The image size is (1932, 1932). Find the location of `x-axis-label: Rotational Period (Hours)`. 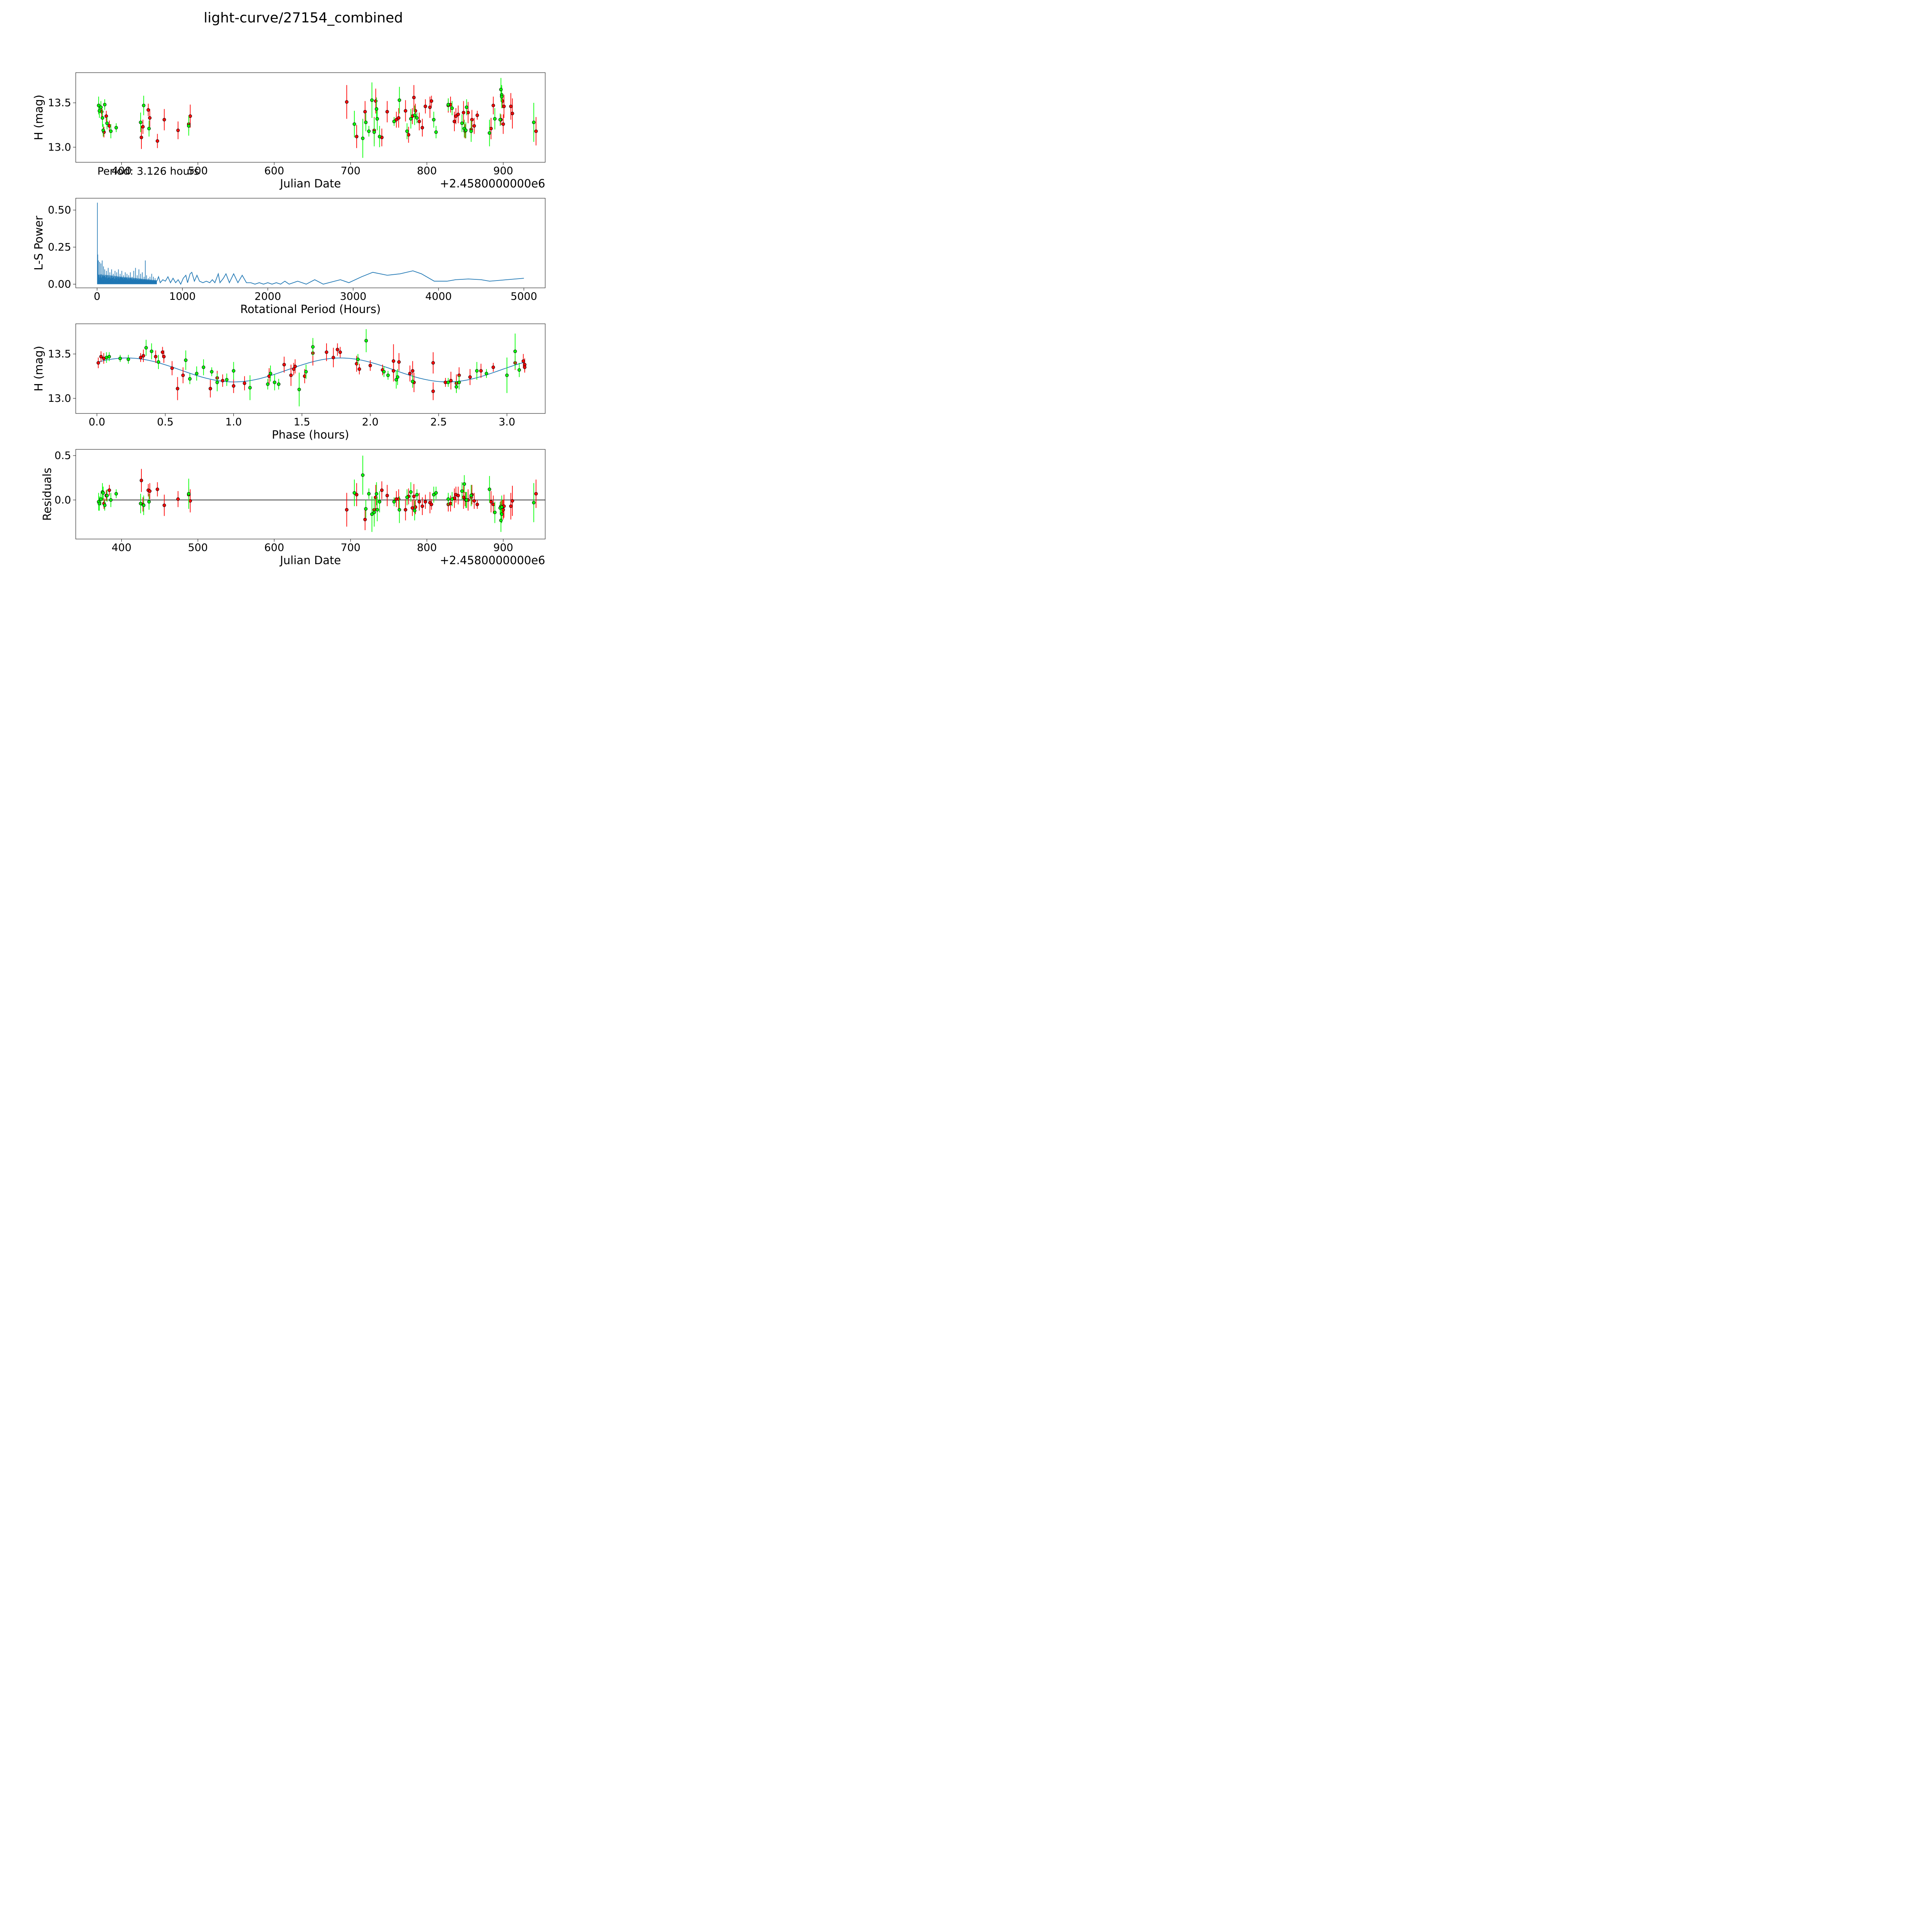

x-axis-label: Rotational Period (Hours) is located at coordinates (310, 310).